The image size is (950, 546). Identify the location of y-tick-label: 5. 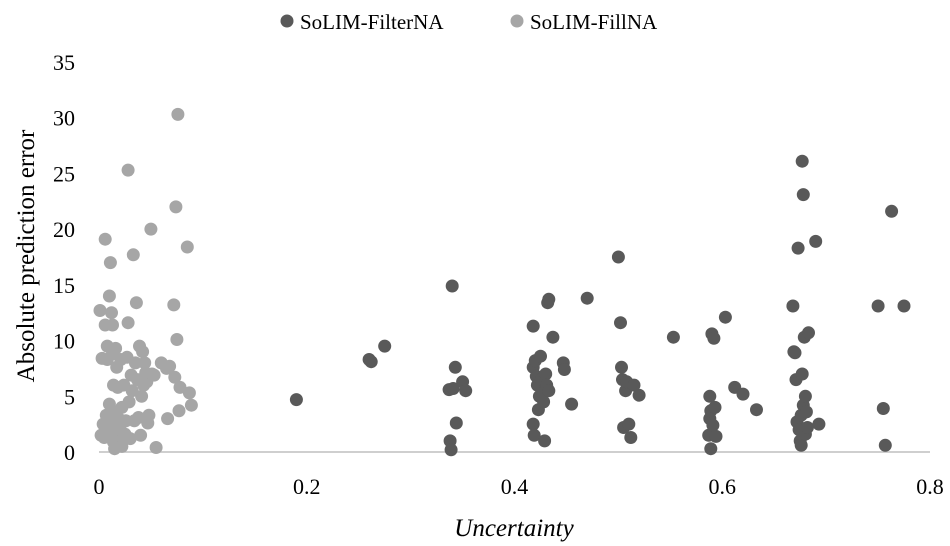
(69, 396).